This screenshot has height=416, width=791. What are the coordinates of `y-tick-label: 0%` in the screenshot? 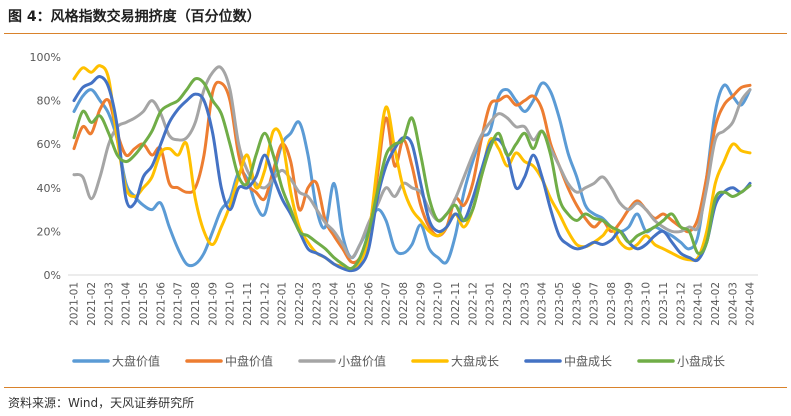 It's located at (52, 275).